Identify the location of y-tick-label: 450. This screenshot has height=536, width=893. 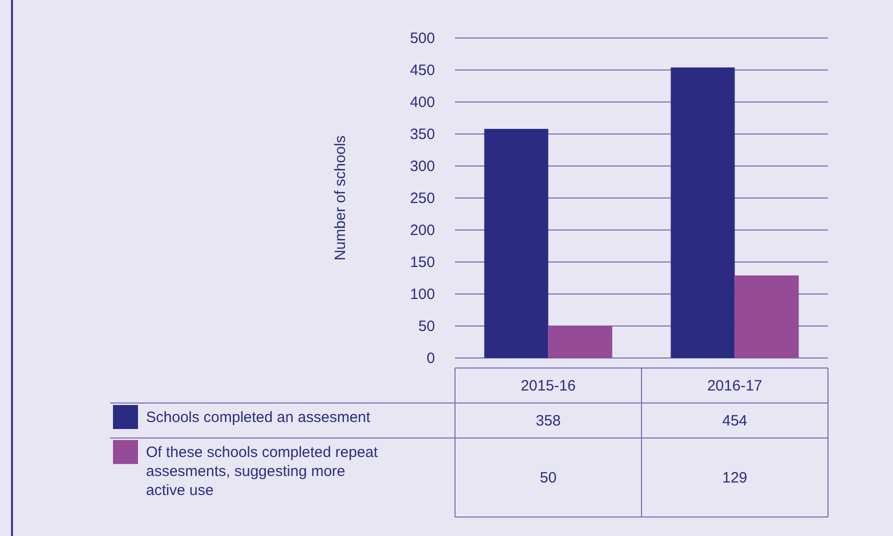
(422, 70).